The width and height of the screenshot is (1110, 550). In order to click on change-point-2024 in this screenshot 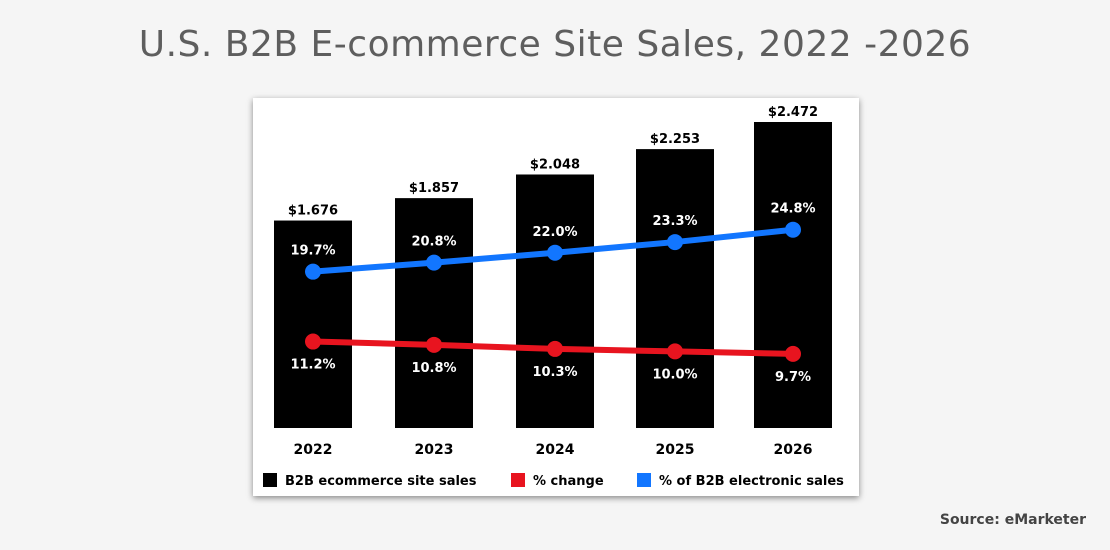, I will do `click(555, 348)`.